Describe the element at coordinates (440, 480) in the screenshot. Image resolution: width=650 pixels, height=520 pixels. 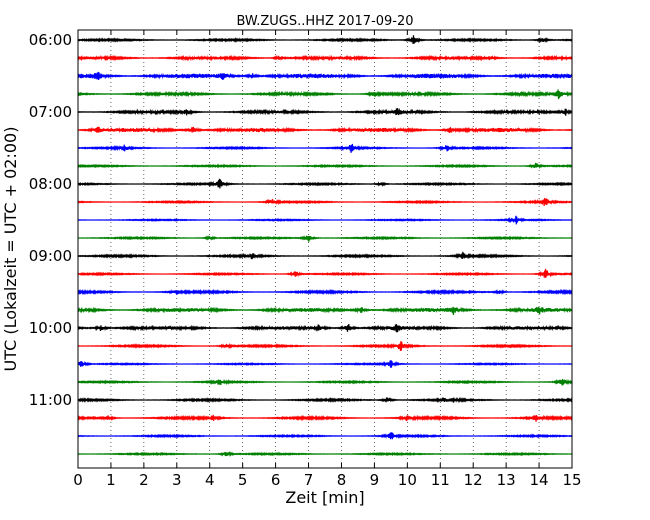
I see `x-tick-label: 11` at that location.